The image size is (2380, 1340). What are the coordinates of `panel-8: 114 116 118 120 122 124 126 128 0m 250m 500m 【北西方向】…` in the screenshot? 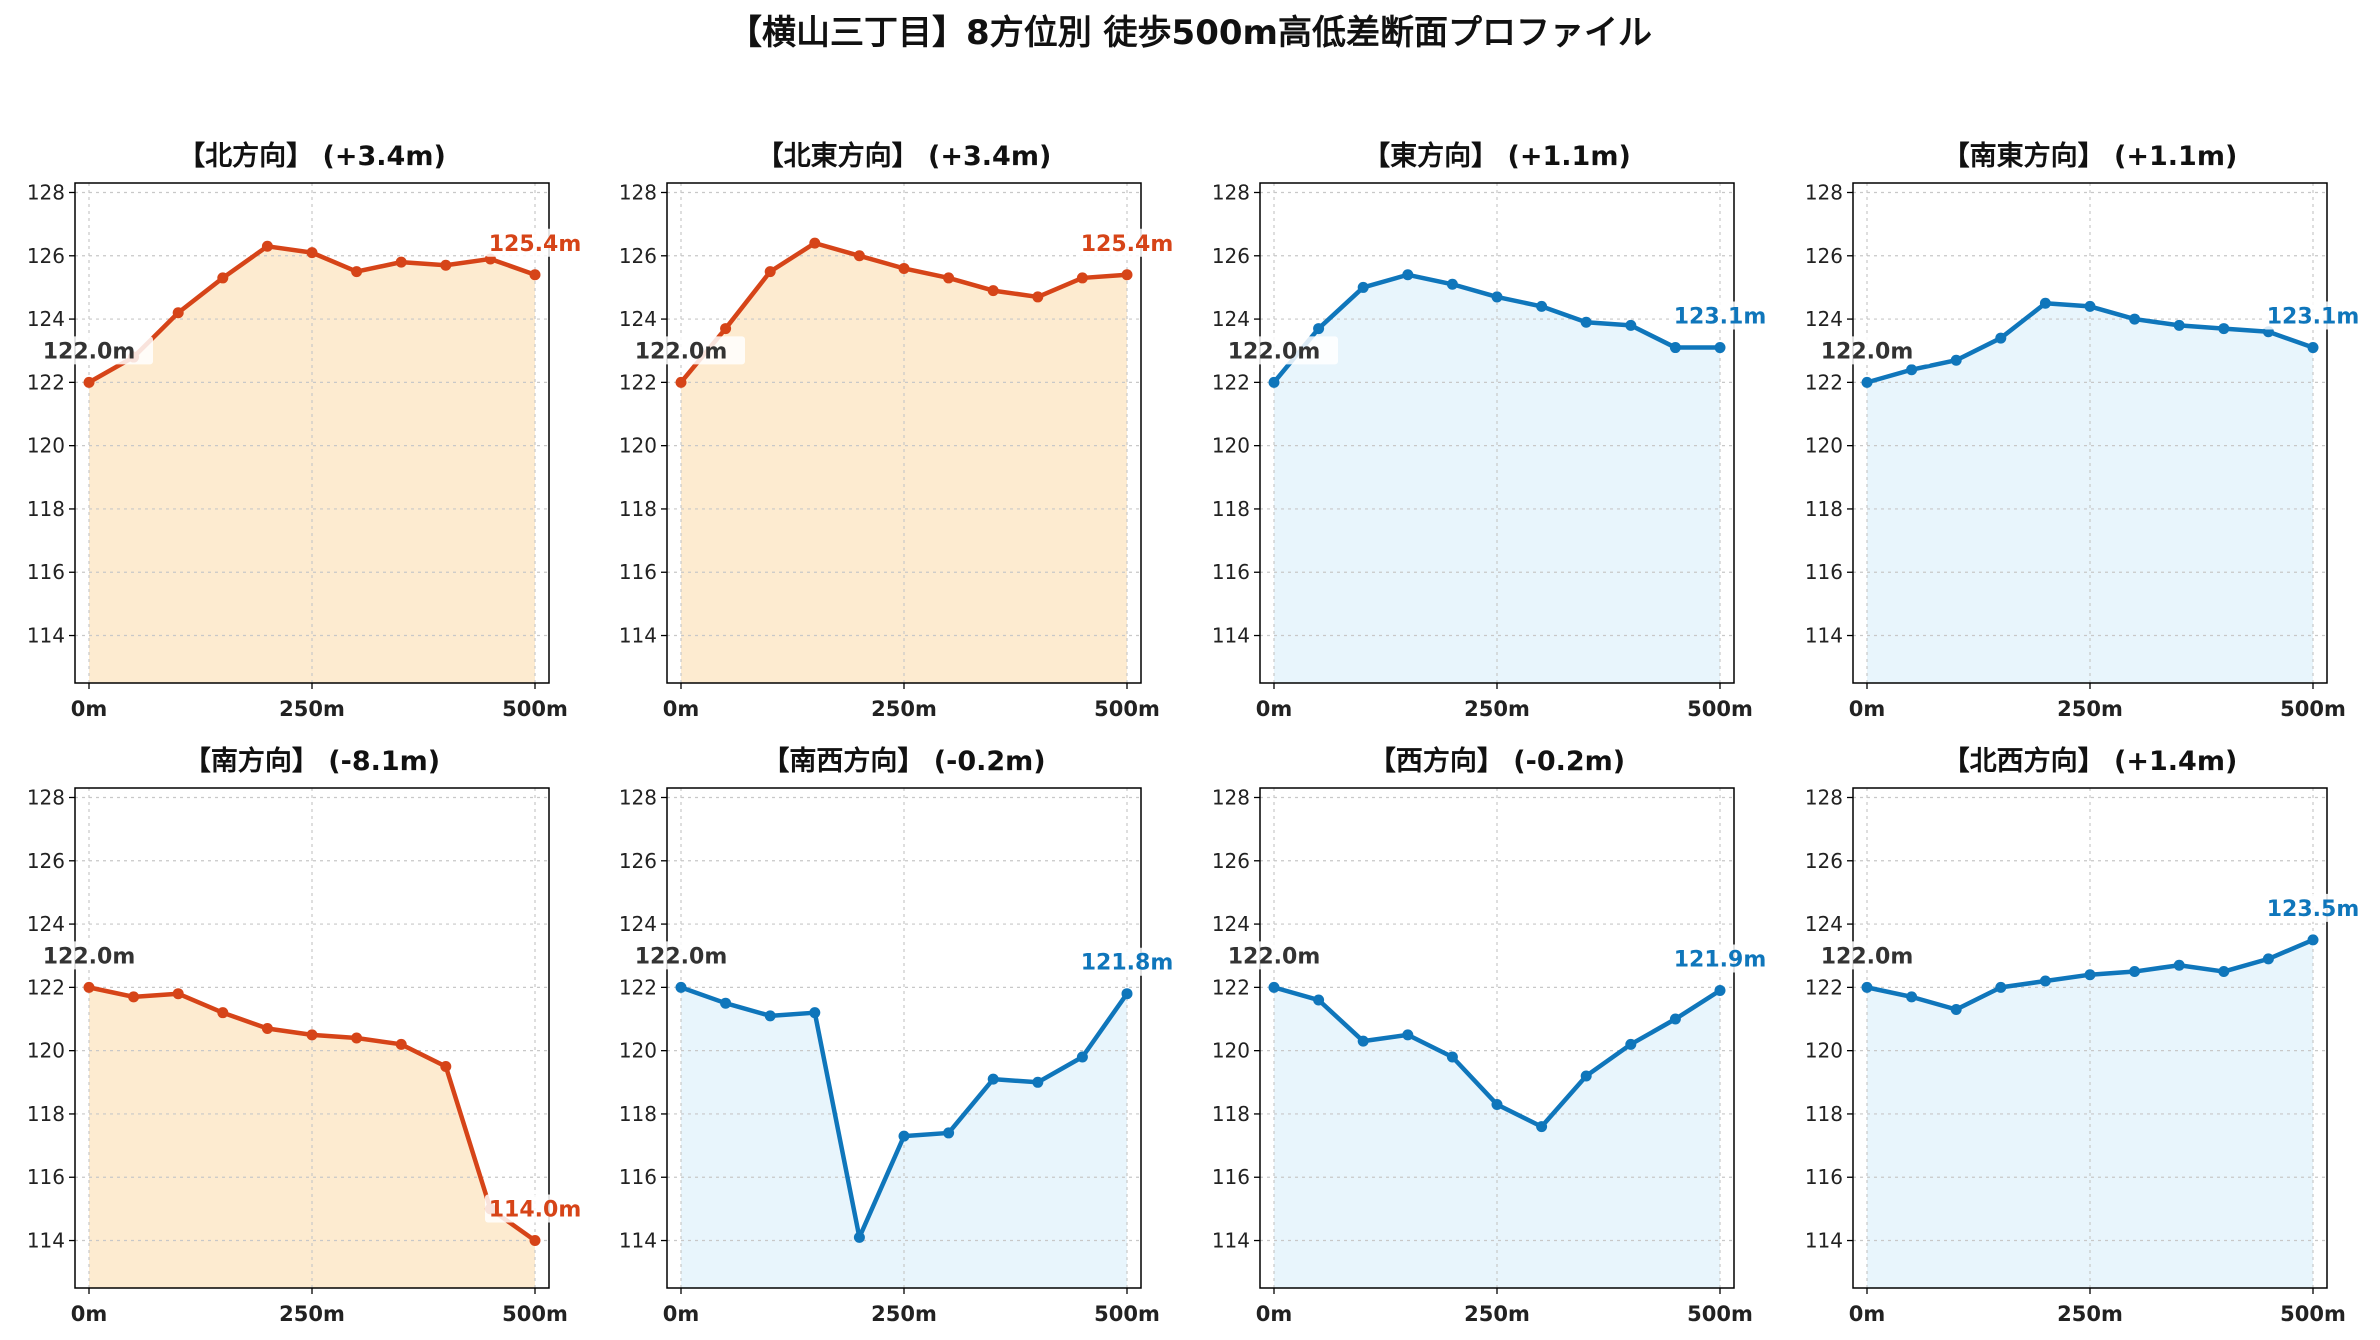 It's located at (2085, 1035).